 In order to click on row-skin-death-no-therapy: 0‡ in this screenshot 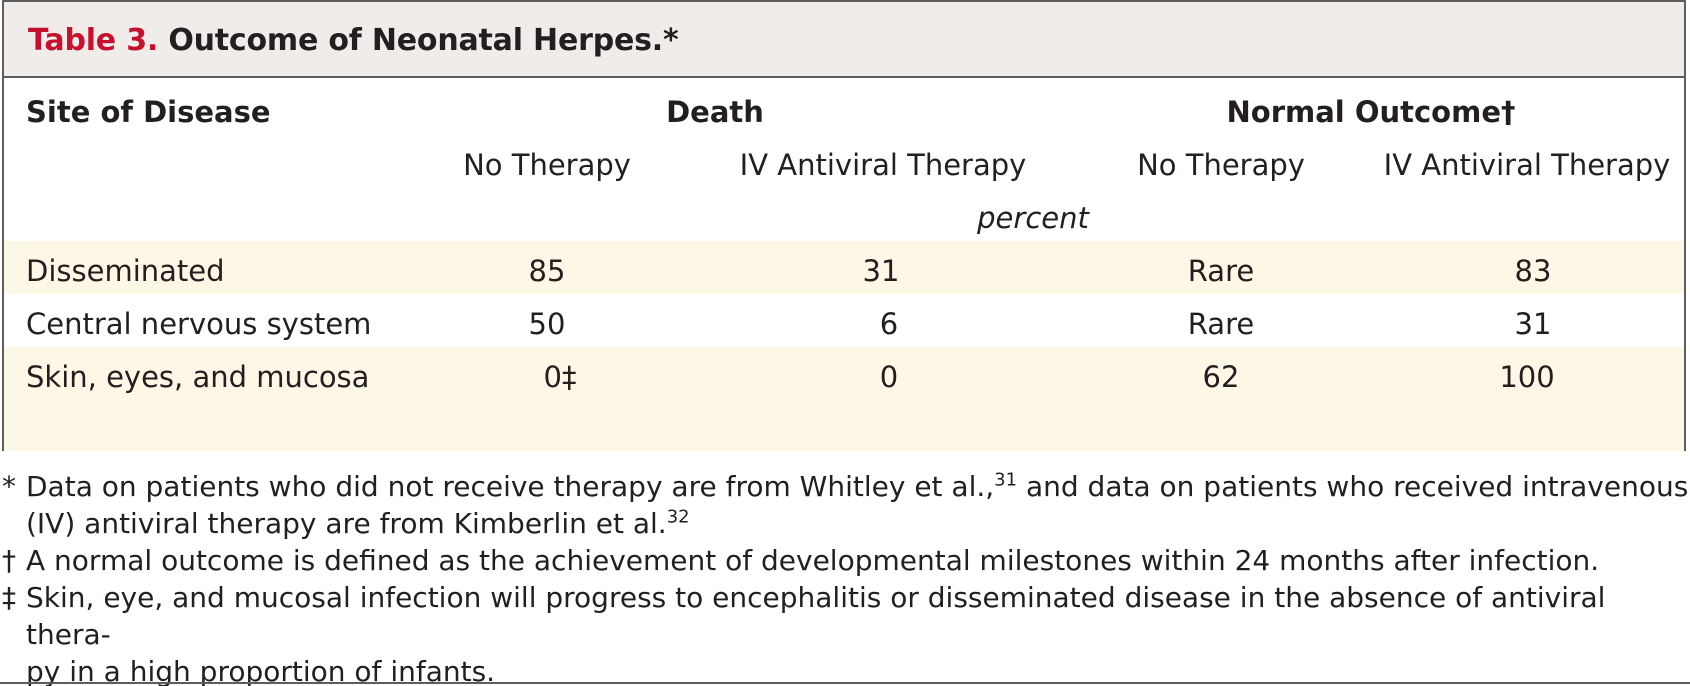, I will do `click(560, 377)`.